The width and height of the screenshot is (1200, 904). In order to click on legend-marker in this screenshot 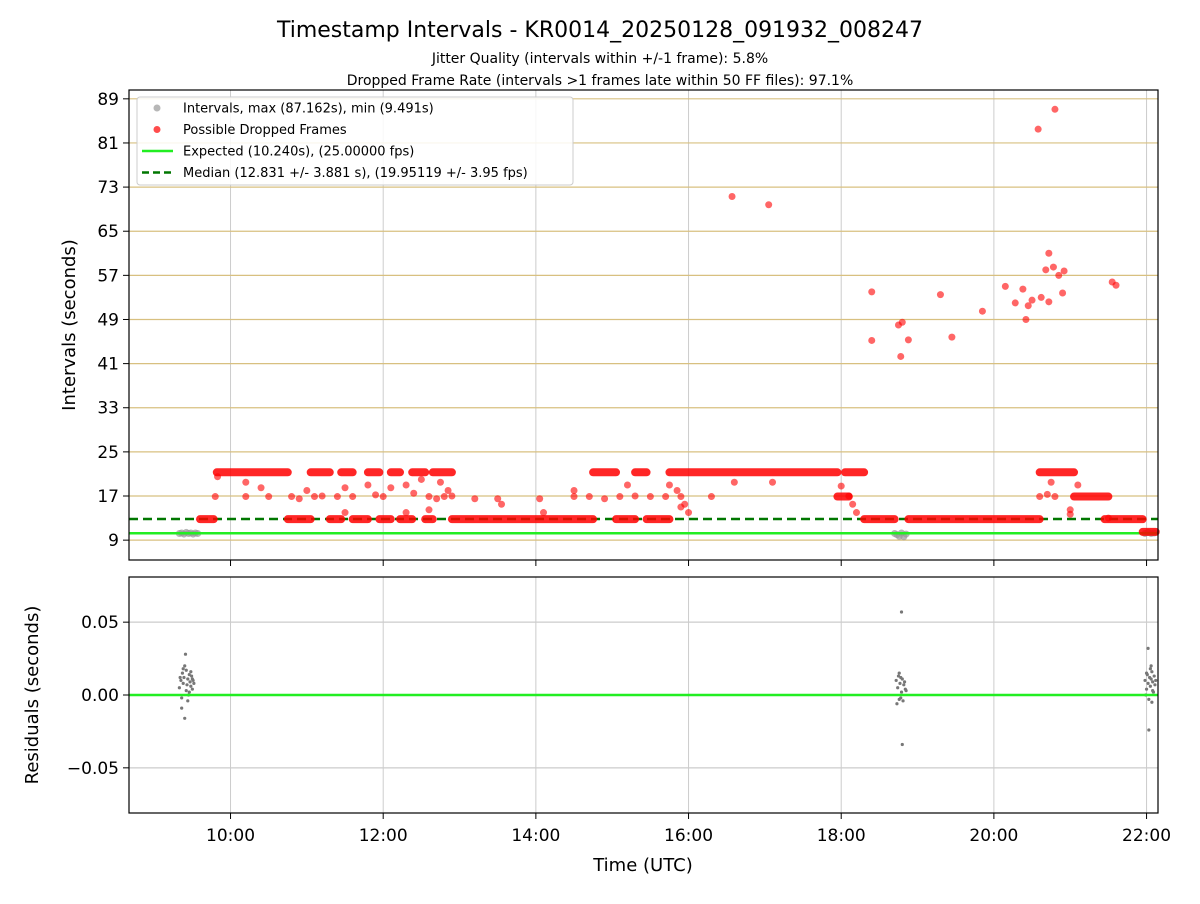, I will do `click(157, 108)`.